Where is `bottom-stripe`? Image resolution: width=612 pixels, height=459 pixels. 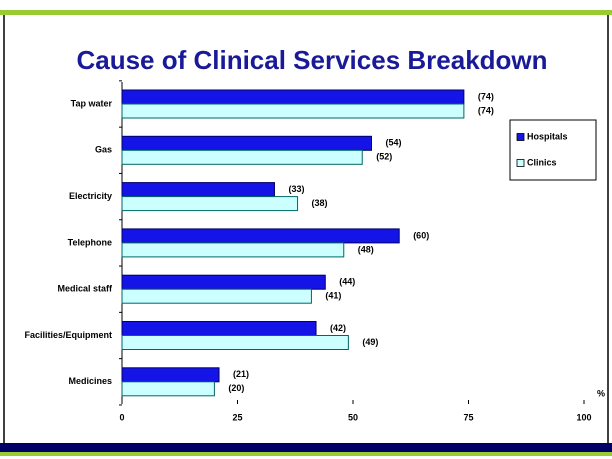 bottom-stripe is located at coordinates (306, 454).